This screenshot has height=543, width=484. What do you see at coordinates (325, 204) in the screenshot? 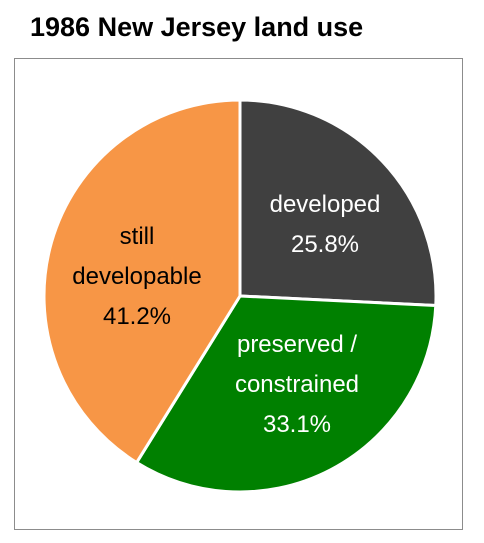
I see `category-label: developed` at bounding box center [325, 204].